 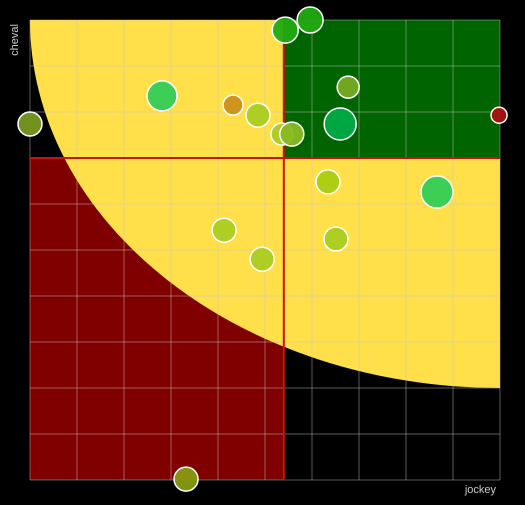 What do you see at coordinates (480, 490) in the screenshot?
I see `x-axis-label: jockey` at bounding box center [480, 490].